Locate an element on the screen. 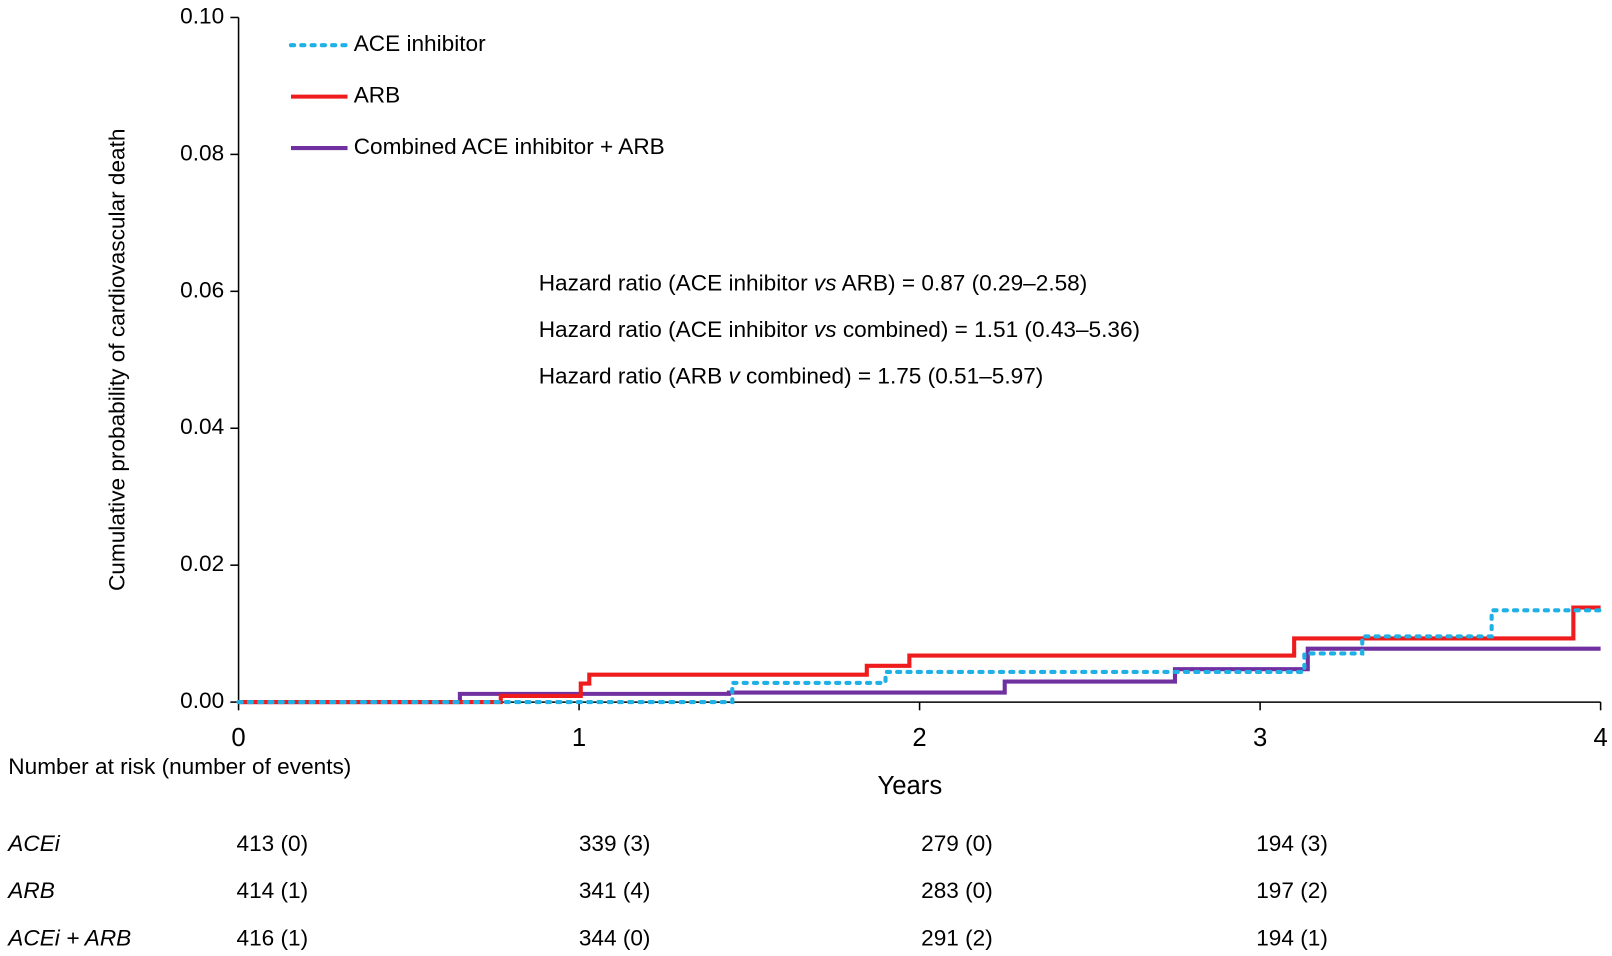  risk-cell: 279 (0) is located at coordinates (957, 843).